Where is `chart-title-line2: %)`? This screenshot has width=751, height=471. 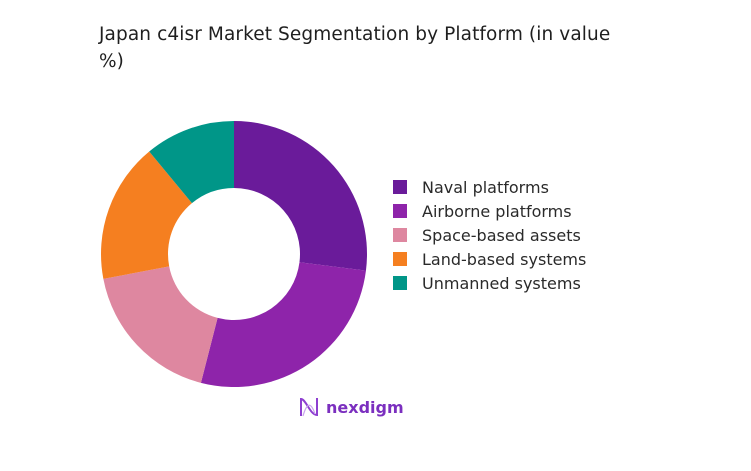 chart-title-line2: %) is located at coordinates (111, 61).